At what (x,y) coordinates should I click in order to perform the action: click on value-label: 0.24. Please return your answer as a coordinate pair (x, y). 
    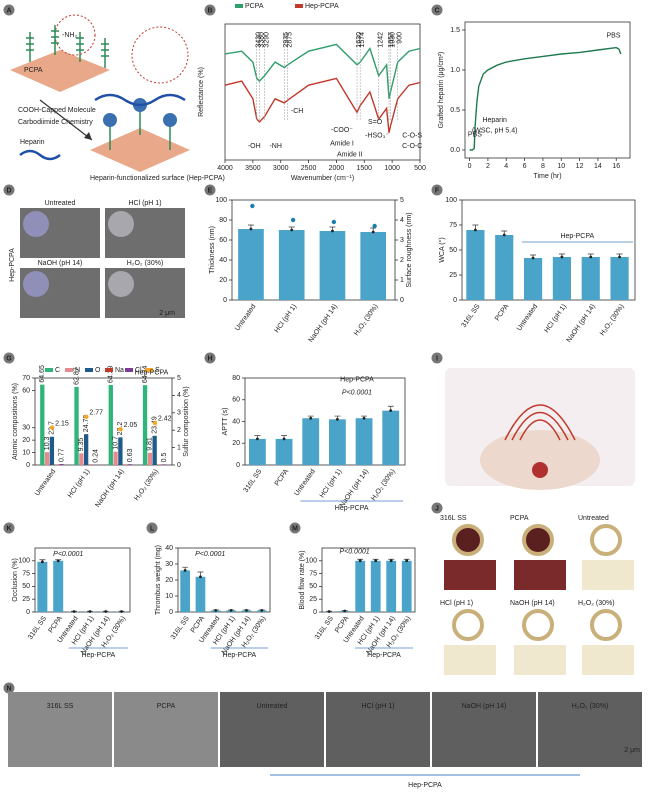
    Looking at the image, I should click on (96, 456).